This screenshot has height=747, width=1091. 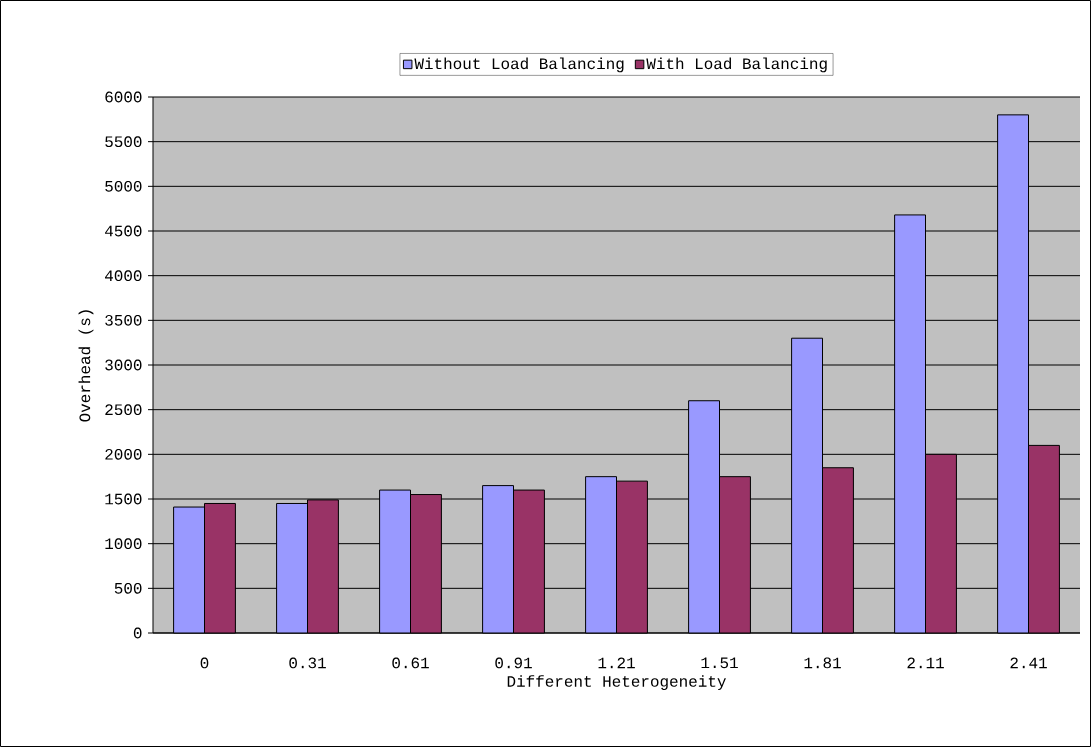 I want to click on x-axis-title: Different Heterogeneity, so click(x=616, y=683).